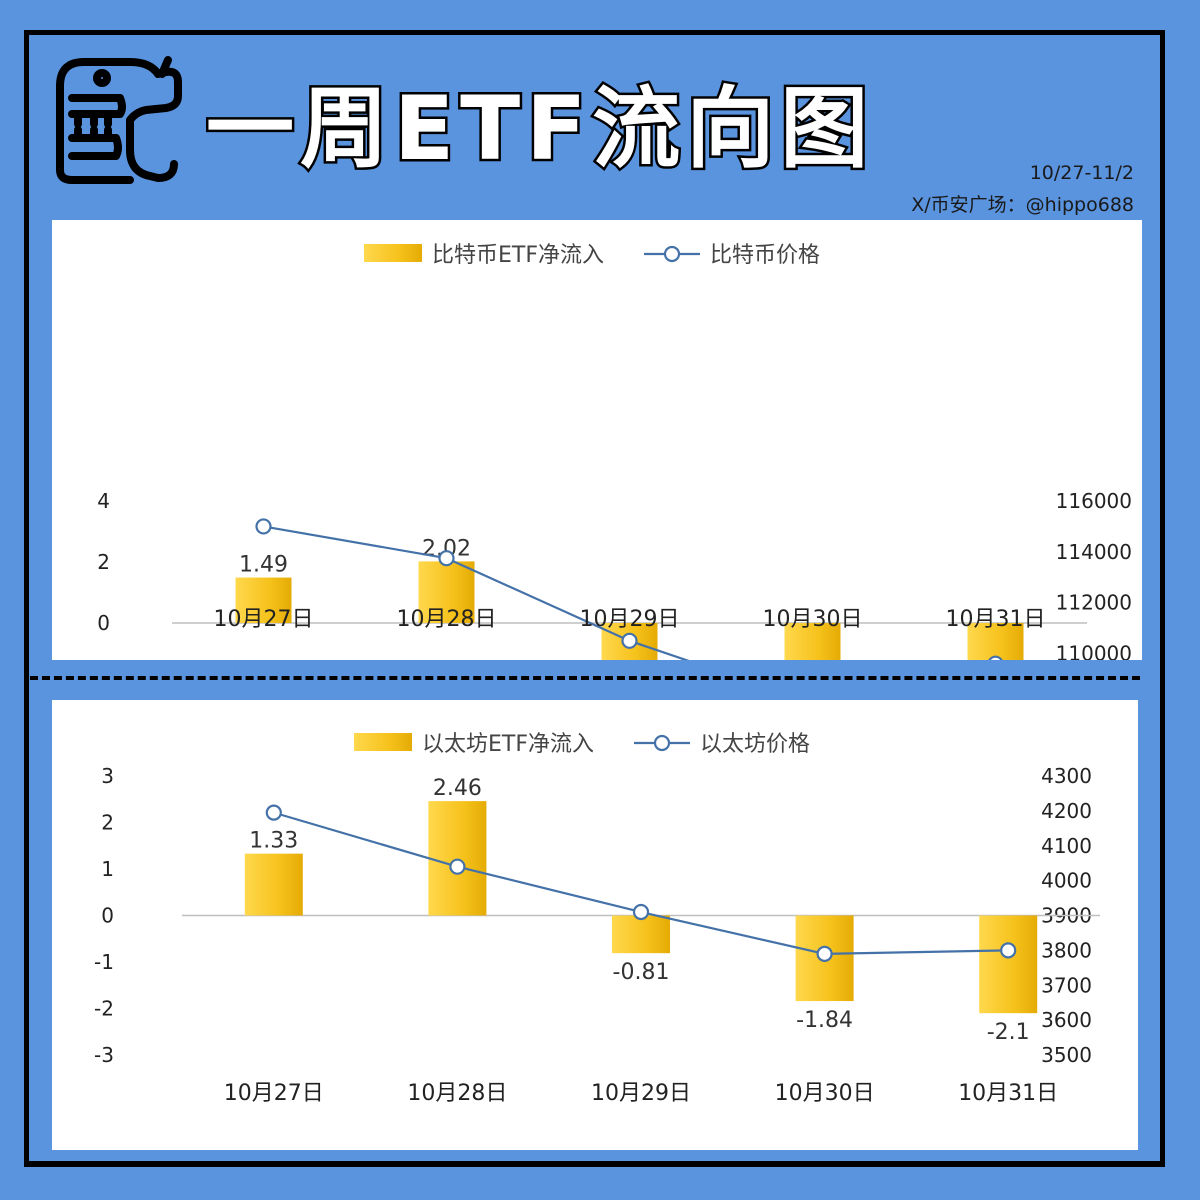 This screenshot has width=1200, height=1200. I want to click on left-axis-tick-label: -2, so click(104, 1009).